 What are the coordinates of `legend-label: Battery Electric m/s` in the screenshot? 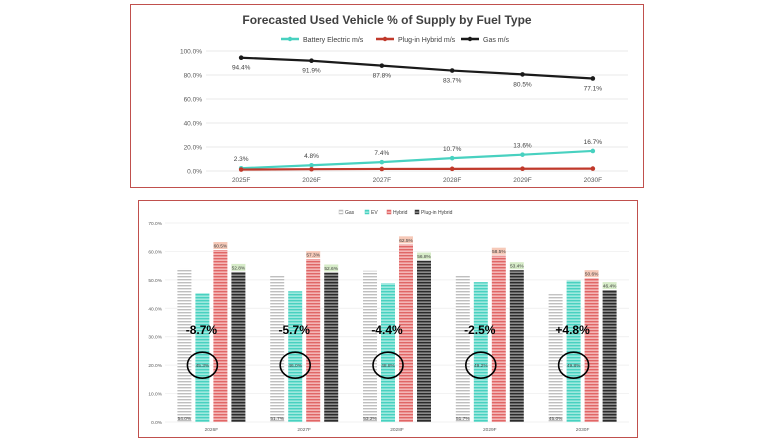 It's located at (333, 40).